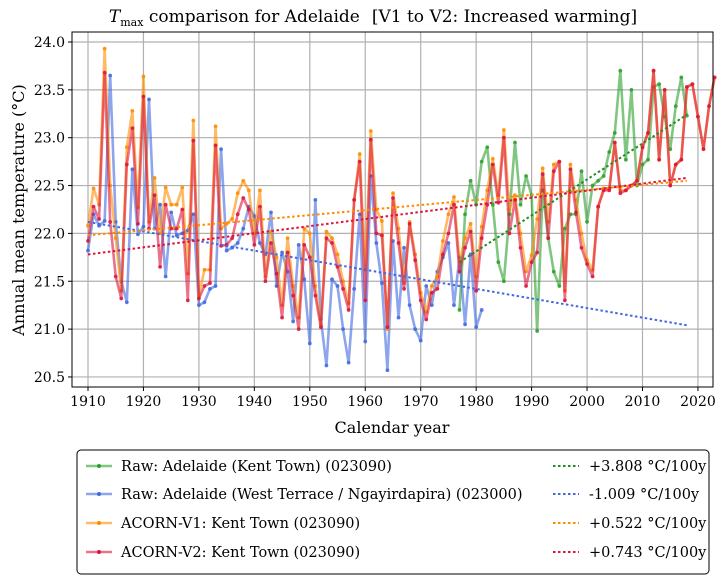 The width and height of the screenshot is (726, 584). Describe the element at coordinates (144, 402) in the screenshot. I see `x-tick-label: 1920` at that location.